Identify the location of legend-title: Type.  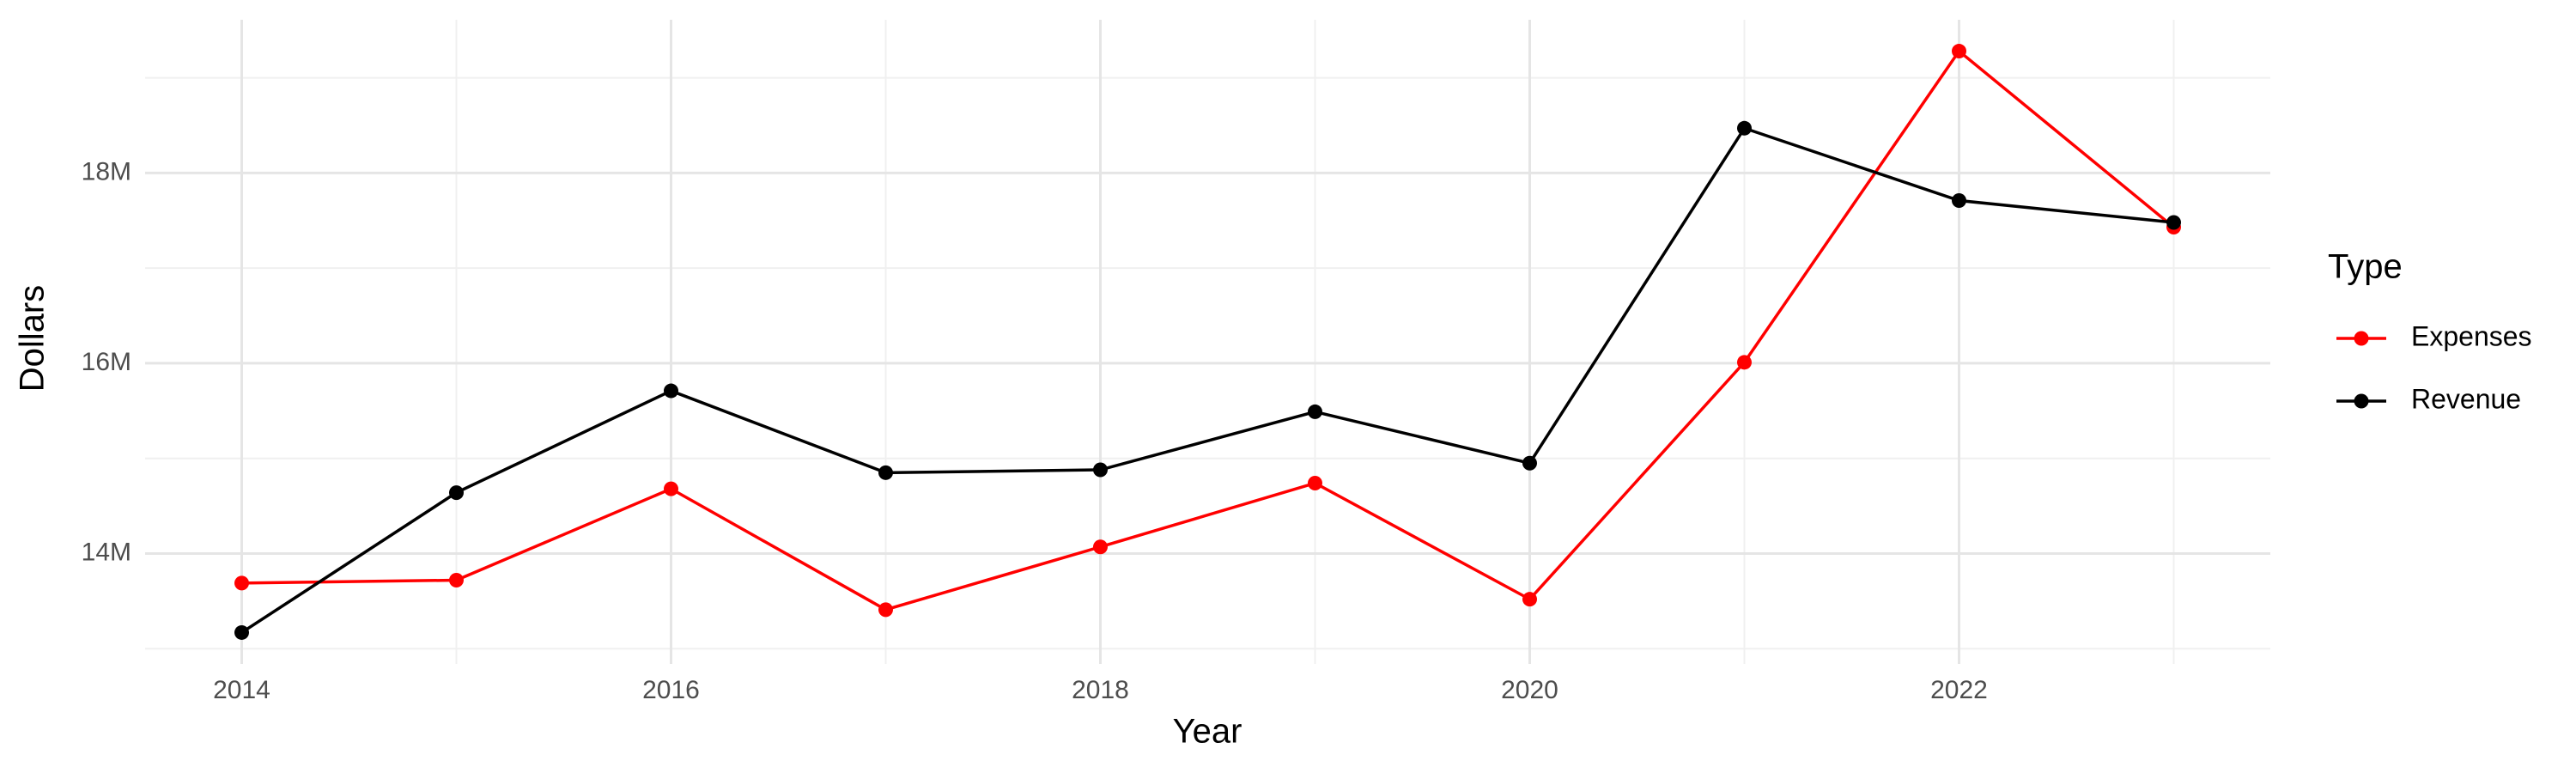
(2365, 267).